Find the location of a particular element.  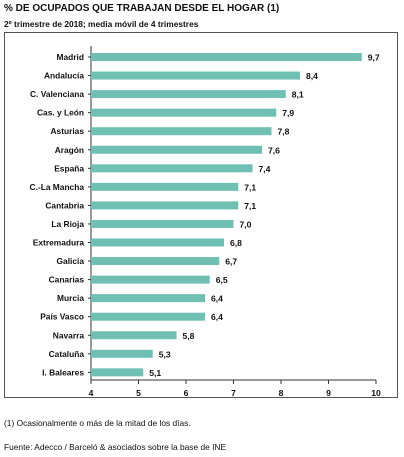

category-label: Extremadura is located at coordinates (59, 243).